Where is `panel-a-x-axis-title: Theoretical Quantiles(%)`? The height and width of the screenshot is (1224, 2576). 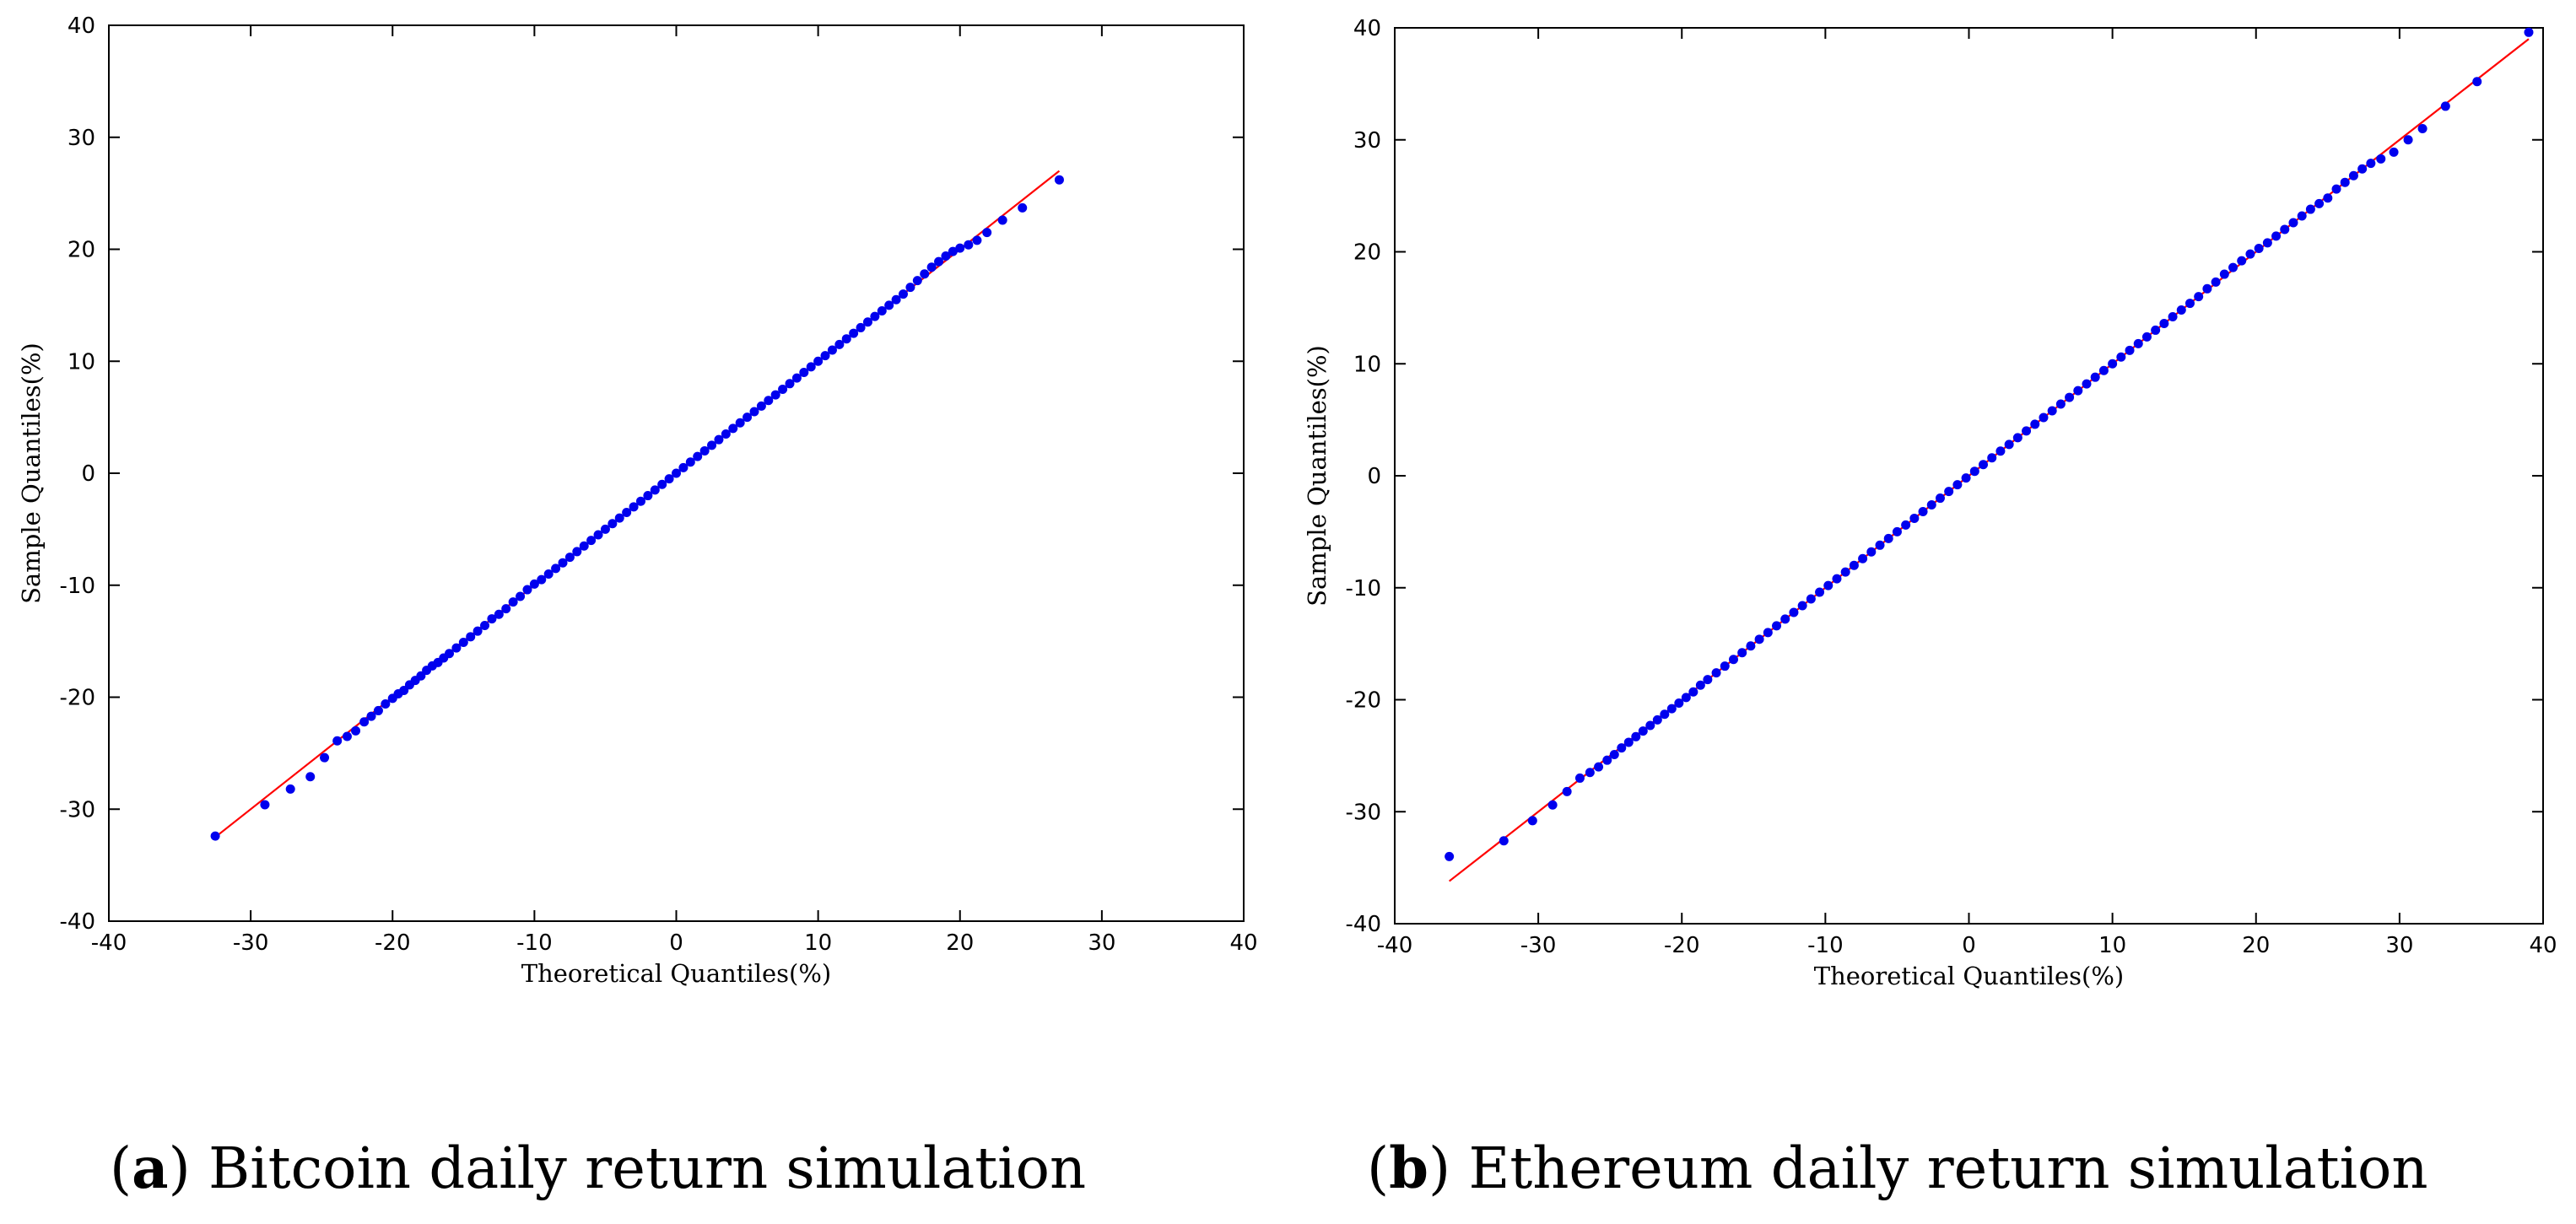
panel-a-x-axis-title: Theoretical Quantiles(%) is located at coordinates (676, 973).